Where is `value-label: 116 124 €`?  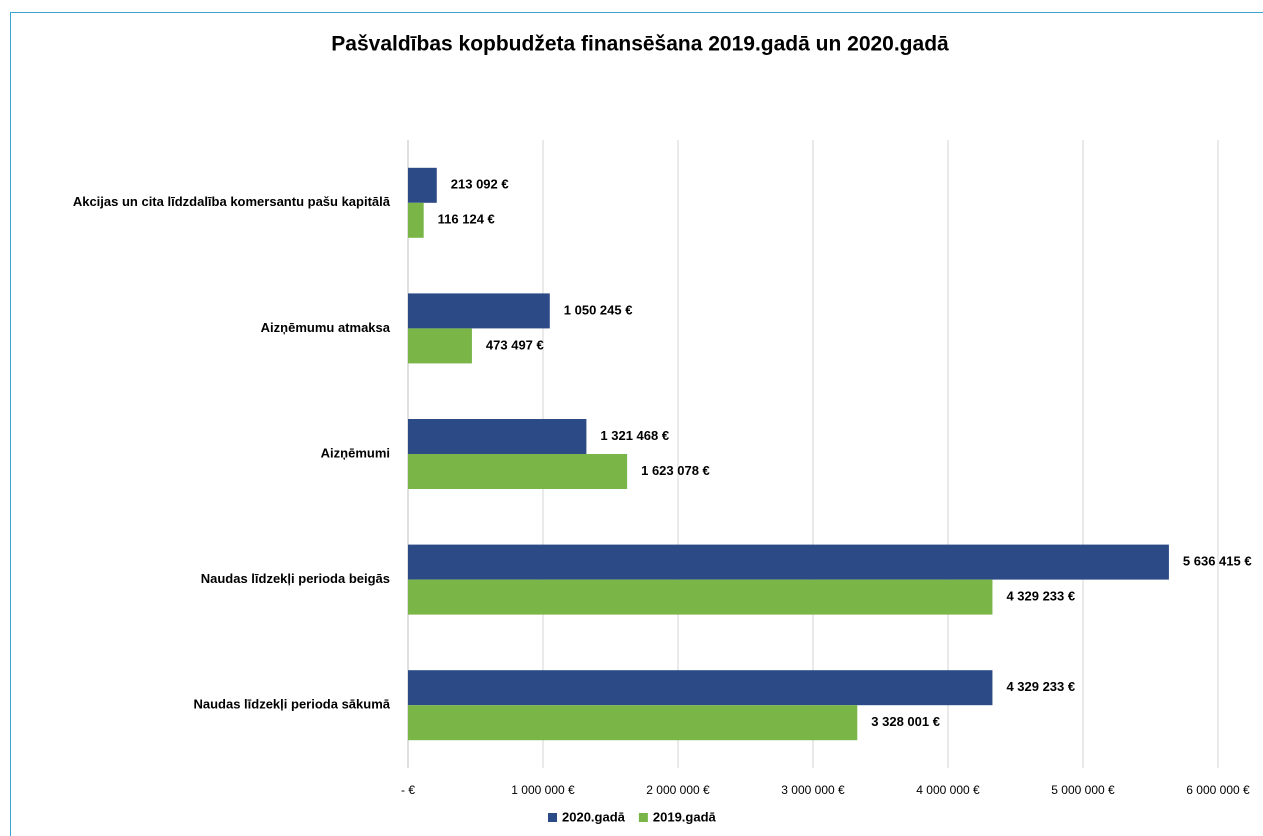
value-label: 116 124 € is located at coordinates (466, 219).